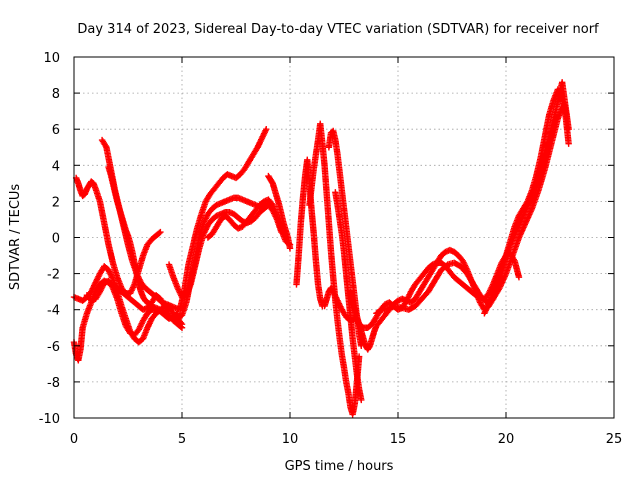  I want to click on x-tick-label: 20, so click(506, 439).